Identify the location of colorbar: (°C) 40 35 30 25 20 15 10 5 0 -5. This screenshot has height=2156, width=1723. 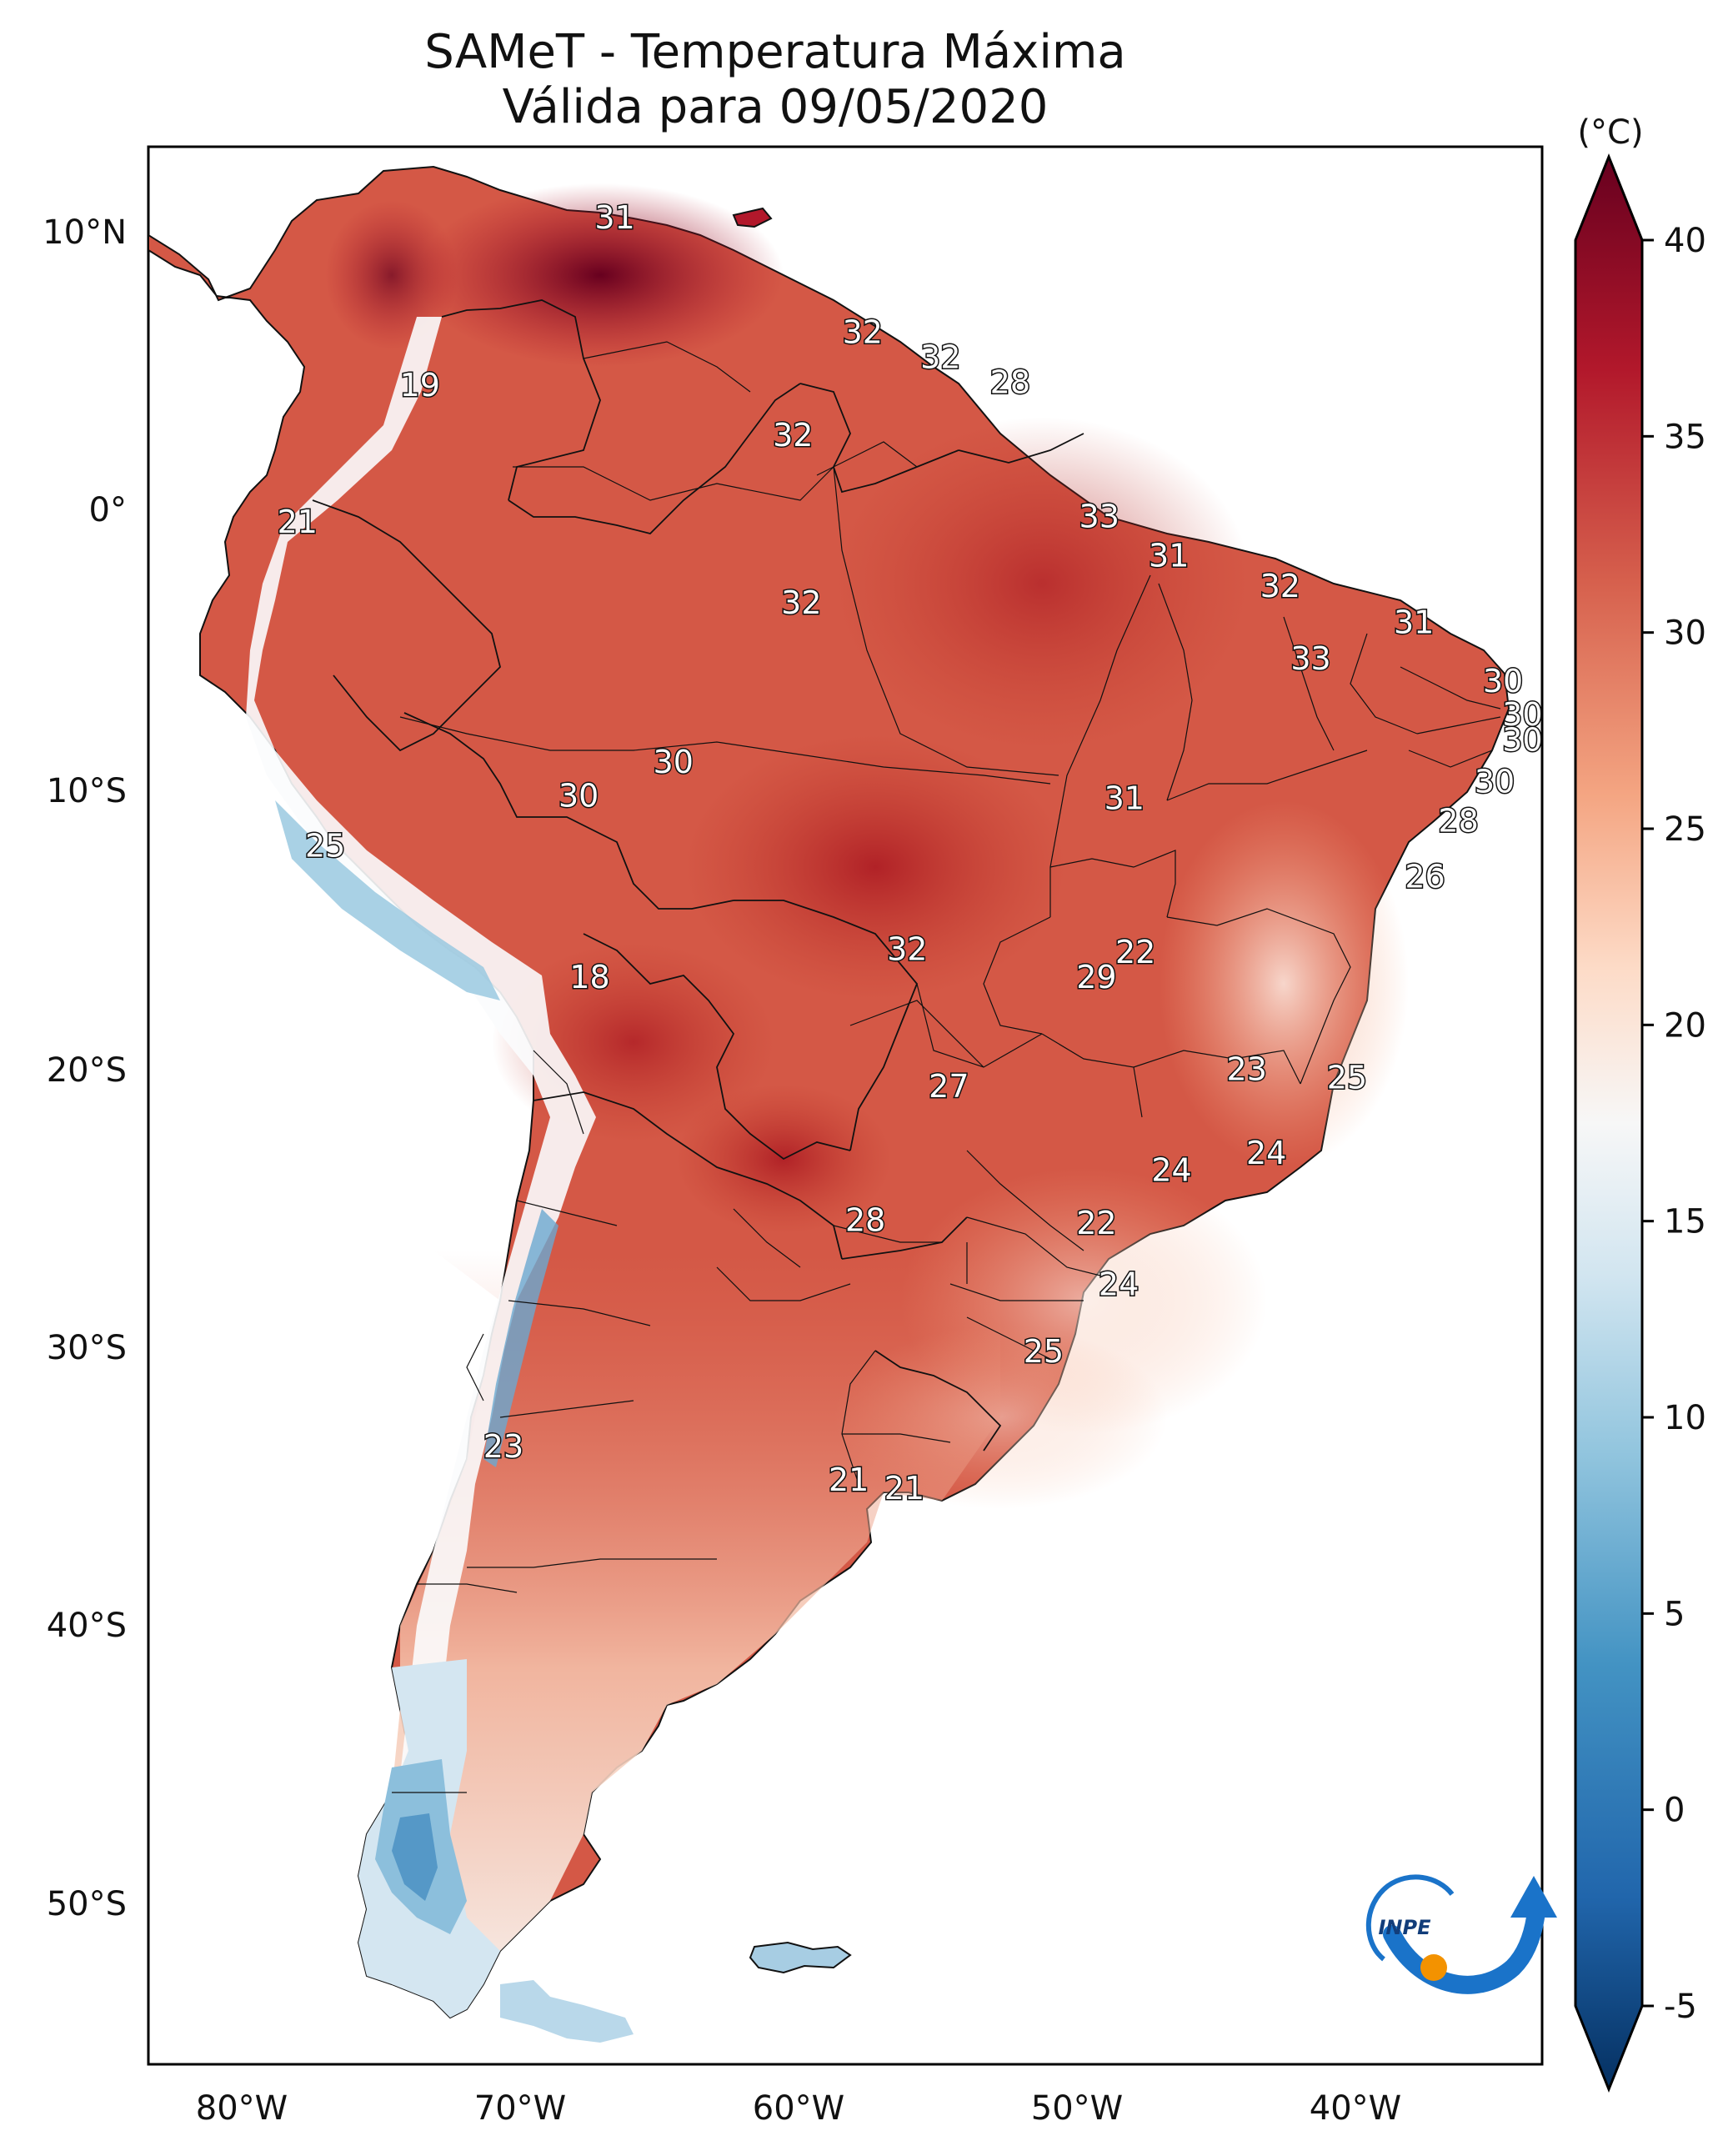
(1640, 1103).